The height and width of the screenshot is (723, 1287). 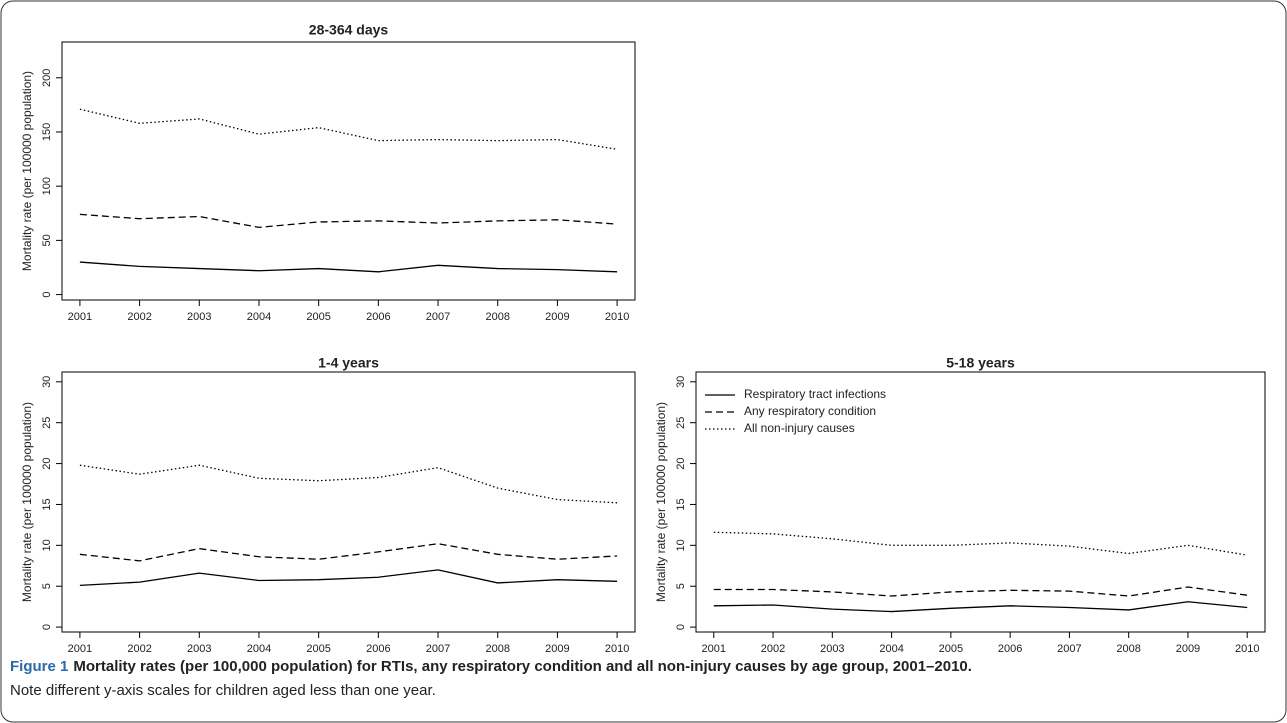 What do you see at coordinates (980, 363) in the screenshot?
I see `chart-title: 5-18 years` at bounding box center [980, 363].